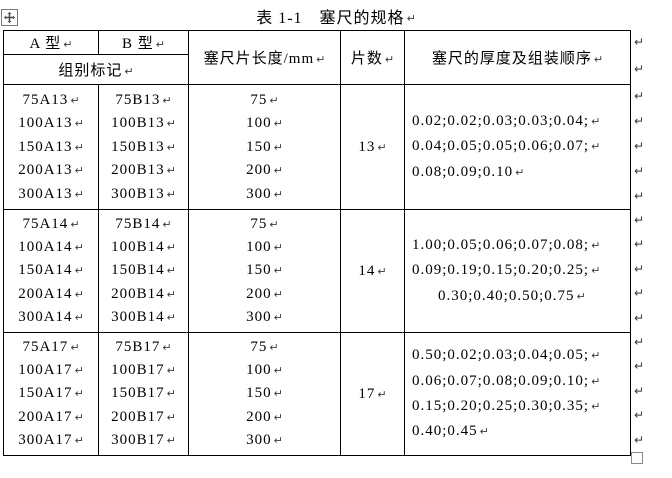  What do you see at coordinates (45, 99) in the screenshot?
I see `group-mark-a-cell-value: 75A13` at bounding box center [45, 99].